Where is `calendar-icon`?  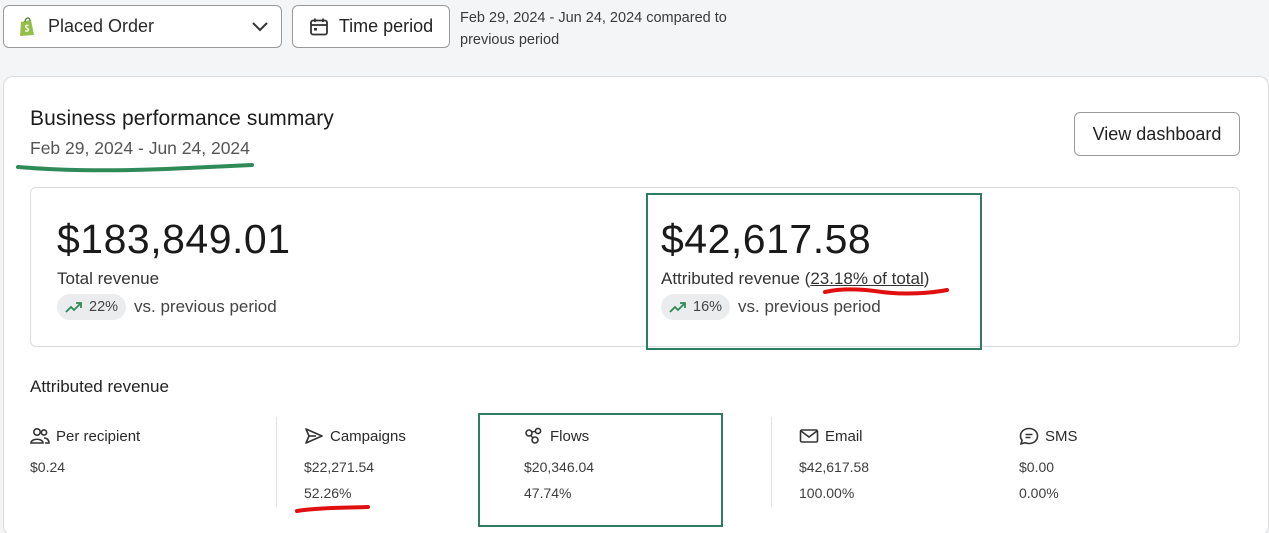
calendar-icon is located at coordinates (318, 26).